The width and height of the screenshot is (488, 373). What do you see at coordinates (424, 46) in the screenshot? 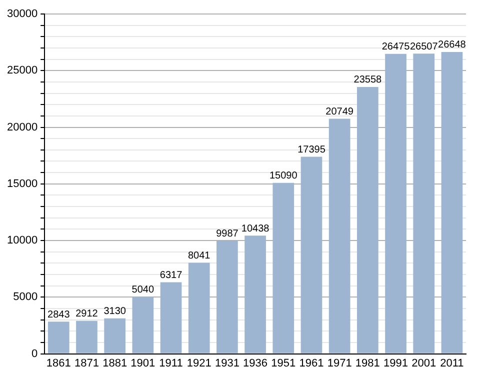
I see `data-label: 26507` at bounding box center [424, 46].